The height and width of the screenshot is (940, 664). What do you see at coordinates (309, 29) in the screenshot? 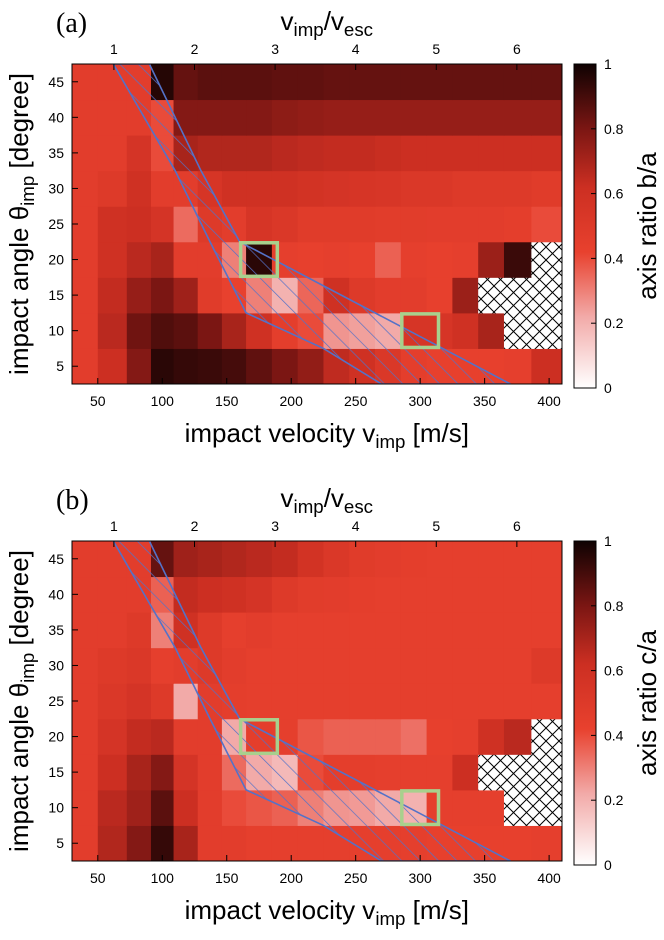
I see `top-axis-title-num-sub: imp` at bounding box center [309, 29].